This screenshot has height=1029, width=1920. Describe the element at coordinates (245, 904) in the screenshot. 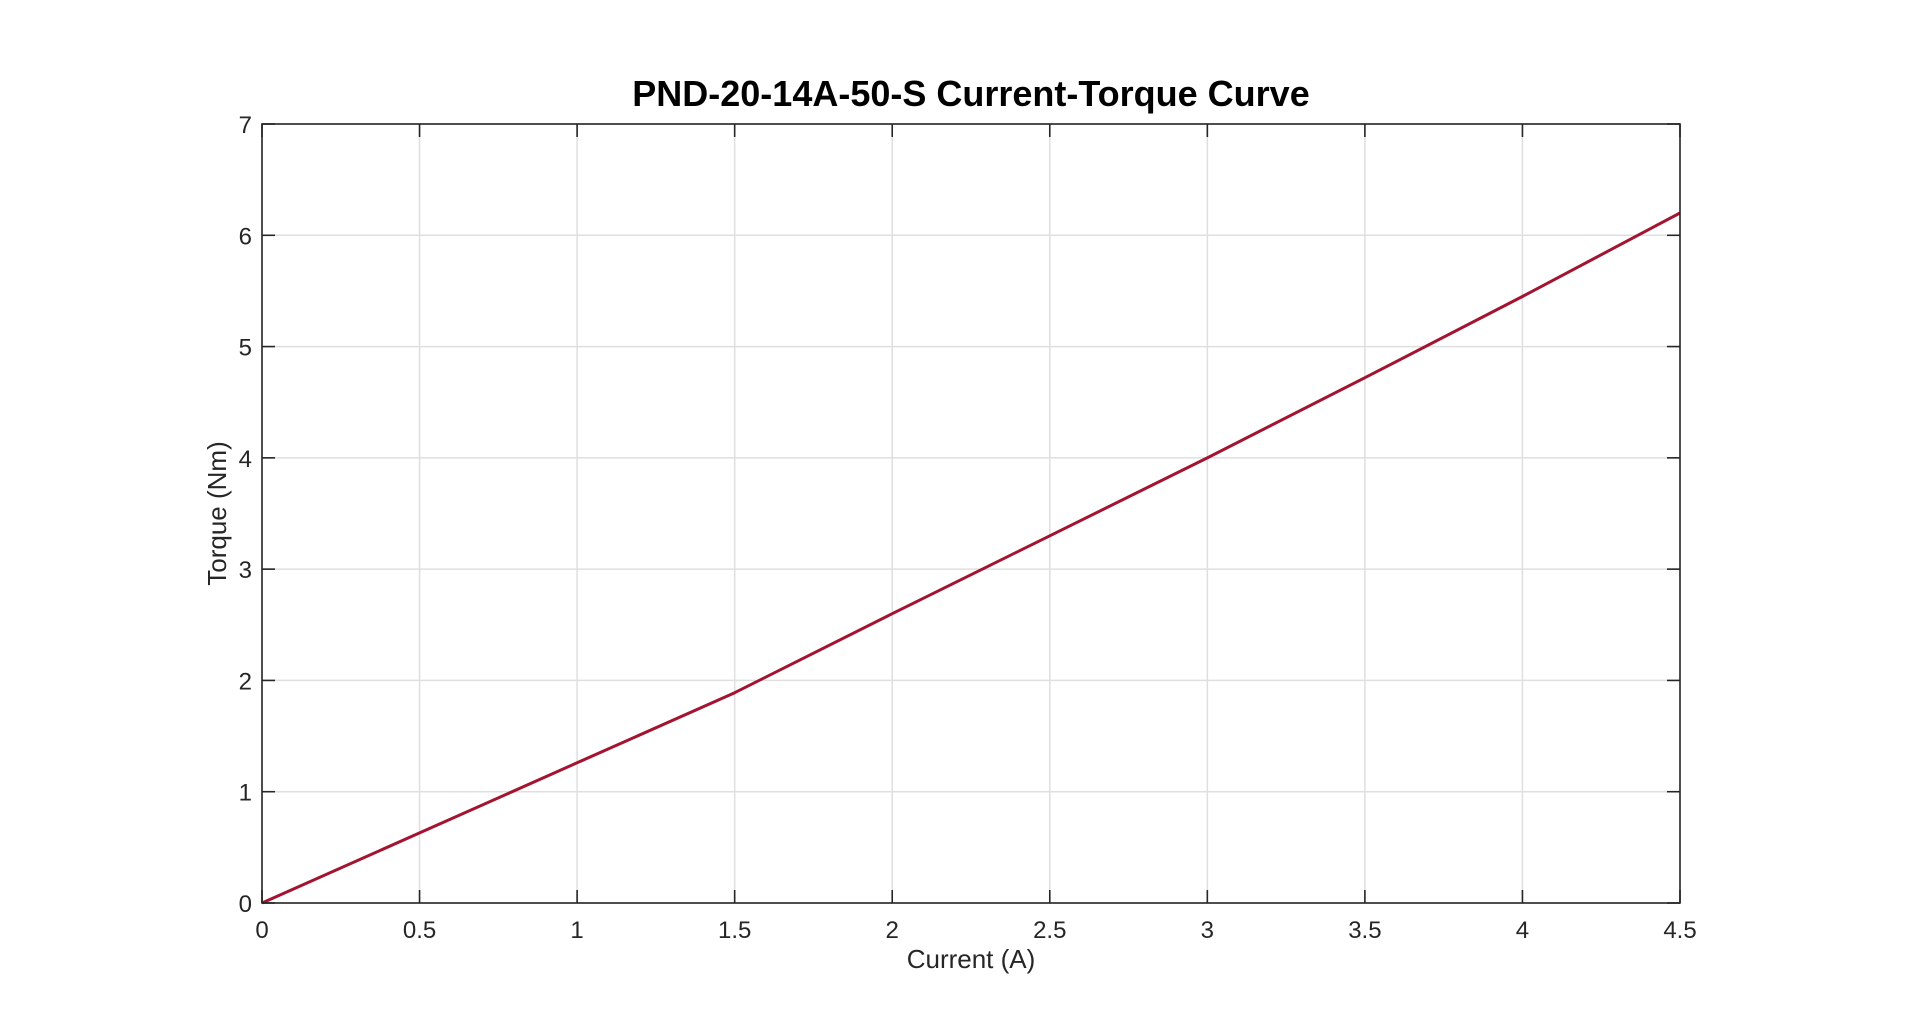

I see `y-tick-label: 0` at that location.